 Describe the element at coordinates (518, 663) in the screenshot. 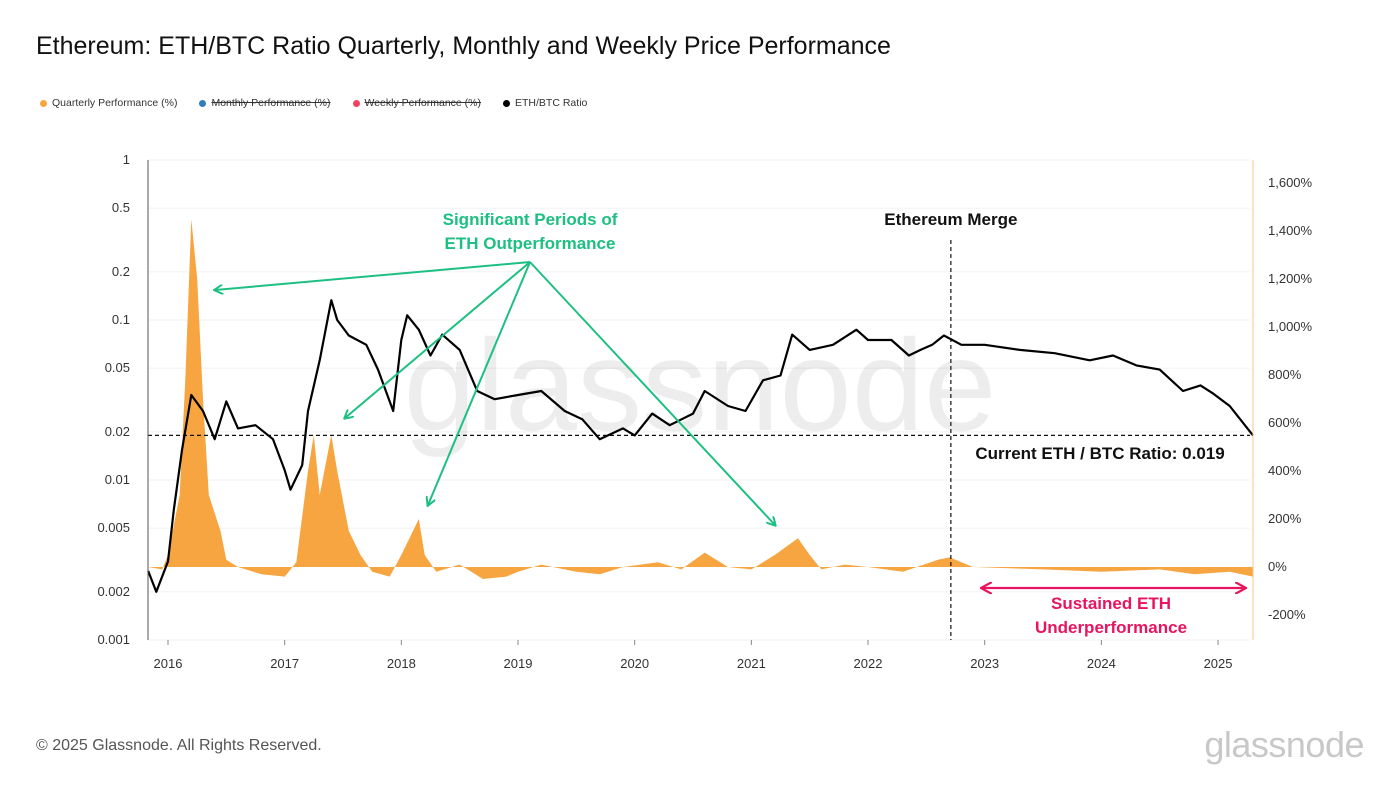

I see `x-tick-label: 2019` at that location.